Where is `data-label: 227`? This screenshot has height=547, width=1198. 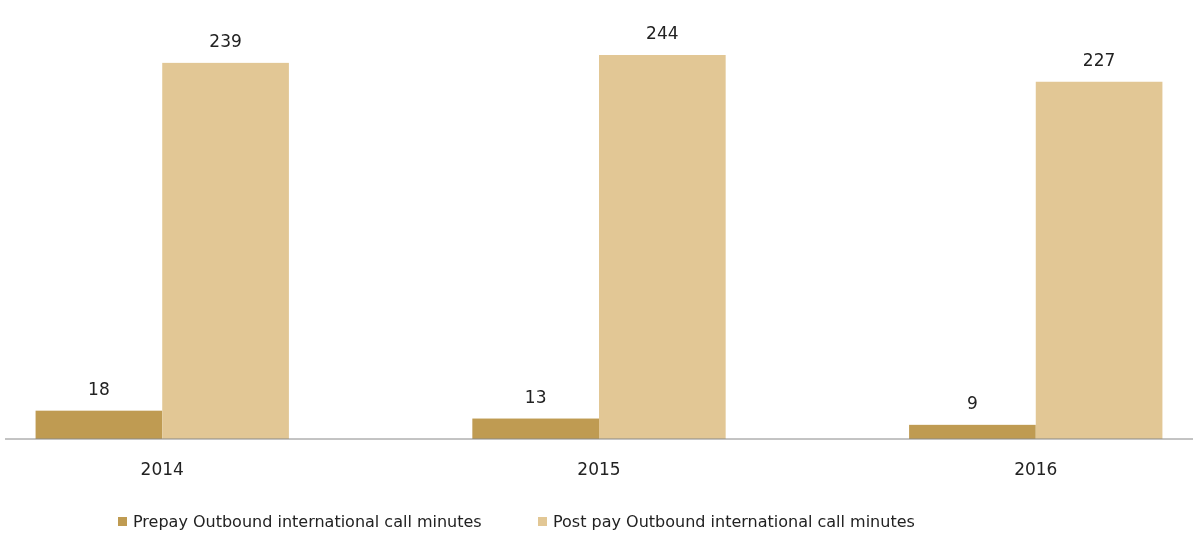 data-label: 227 is located at coordinates (1099, 59).